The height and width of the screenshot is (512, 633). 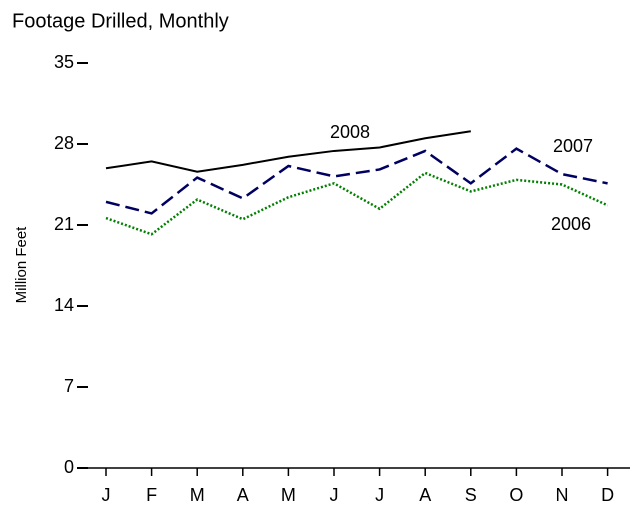 I want to click on x-tick-label: N, so click(x=562, y=495).